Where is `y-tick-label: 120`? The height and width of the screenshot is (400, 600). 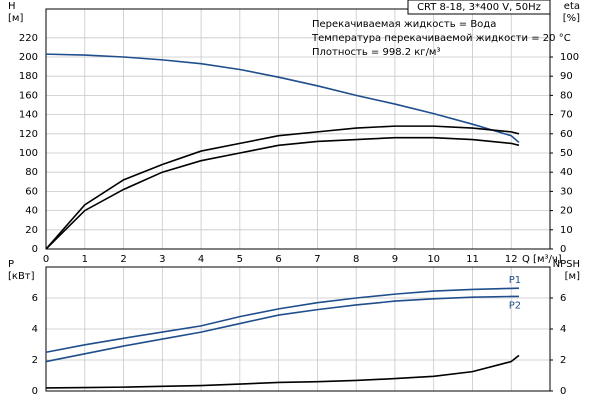 y-tick-label: 120 is located at coordinates (28, 134).